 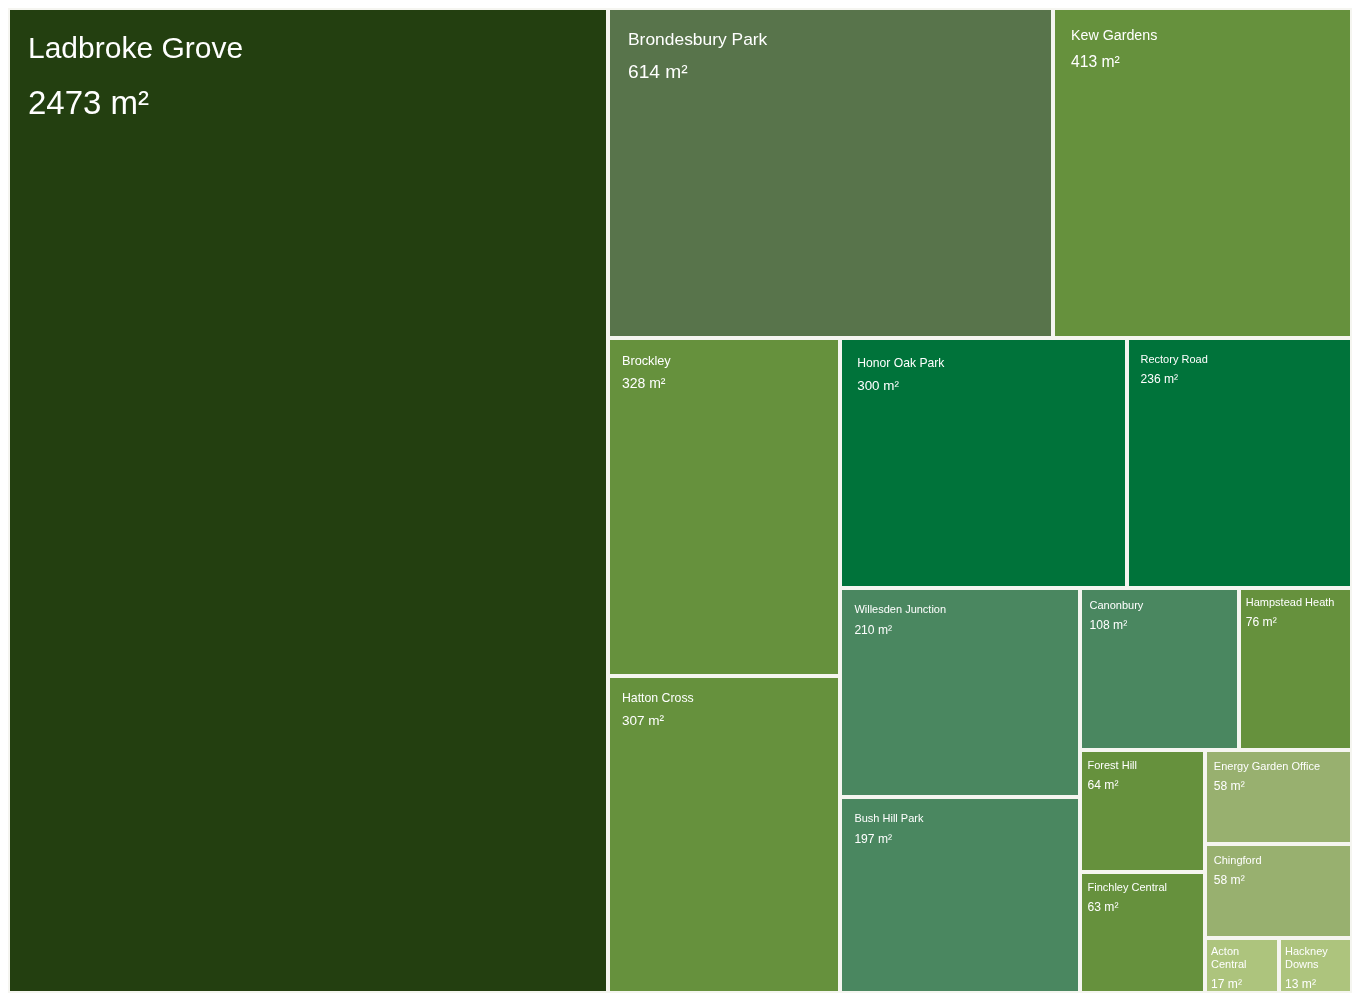 What do you see at coordinates (901, 363) in the screenshot?
I see `category-label: Honor Oak Park` at bounding box center [901, 363].